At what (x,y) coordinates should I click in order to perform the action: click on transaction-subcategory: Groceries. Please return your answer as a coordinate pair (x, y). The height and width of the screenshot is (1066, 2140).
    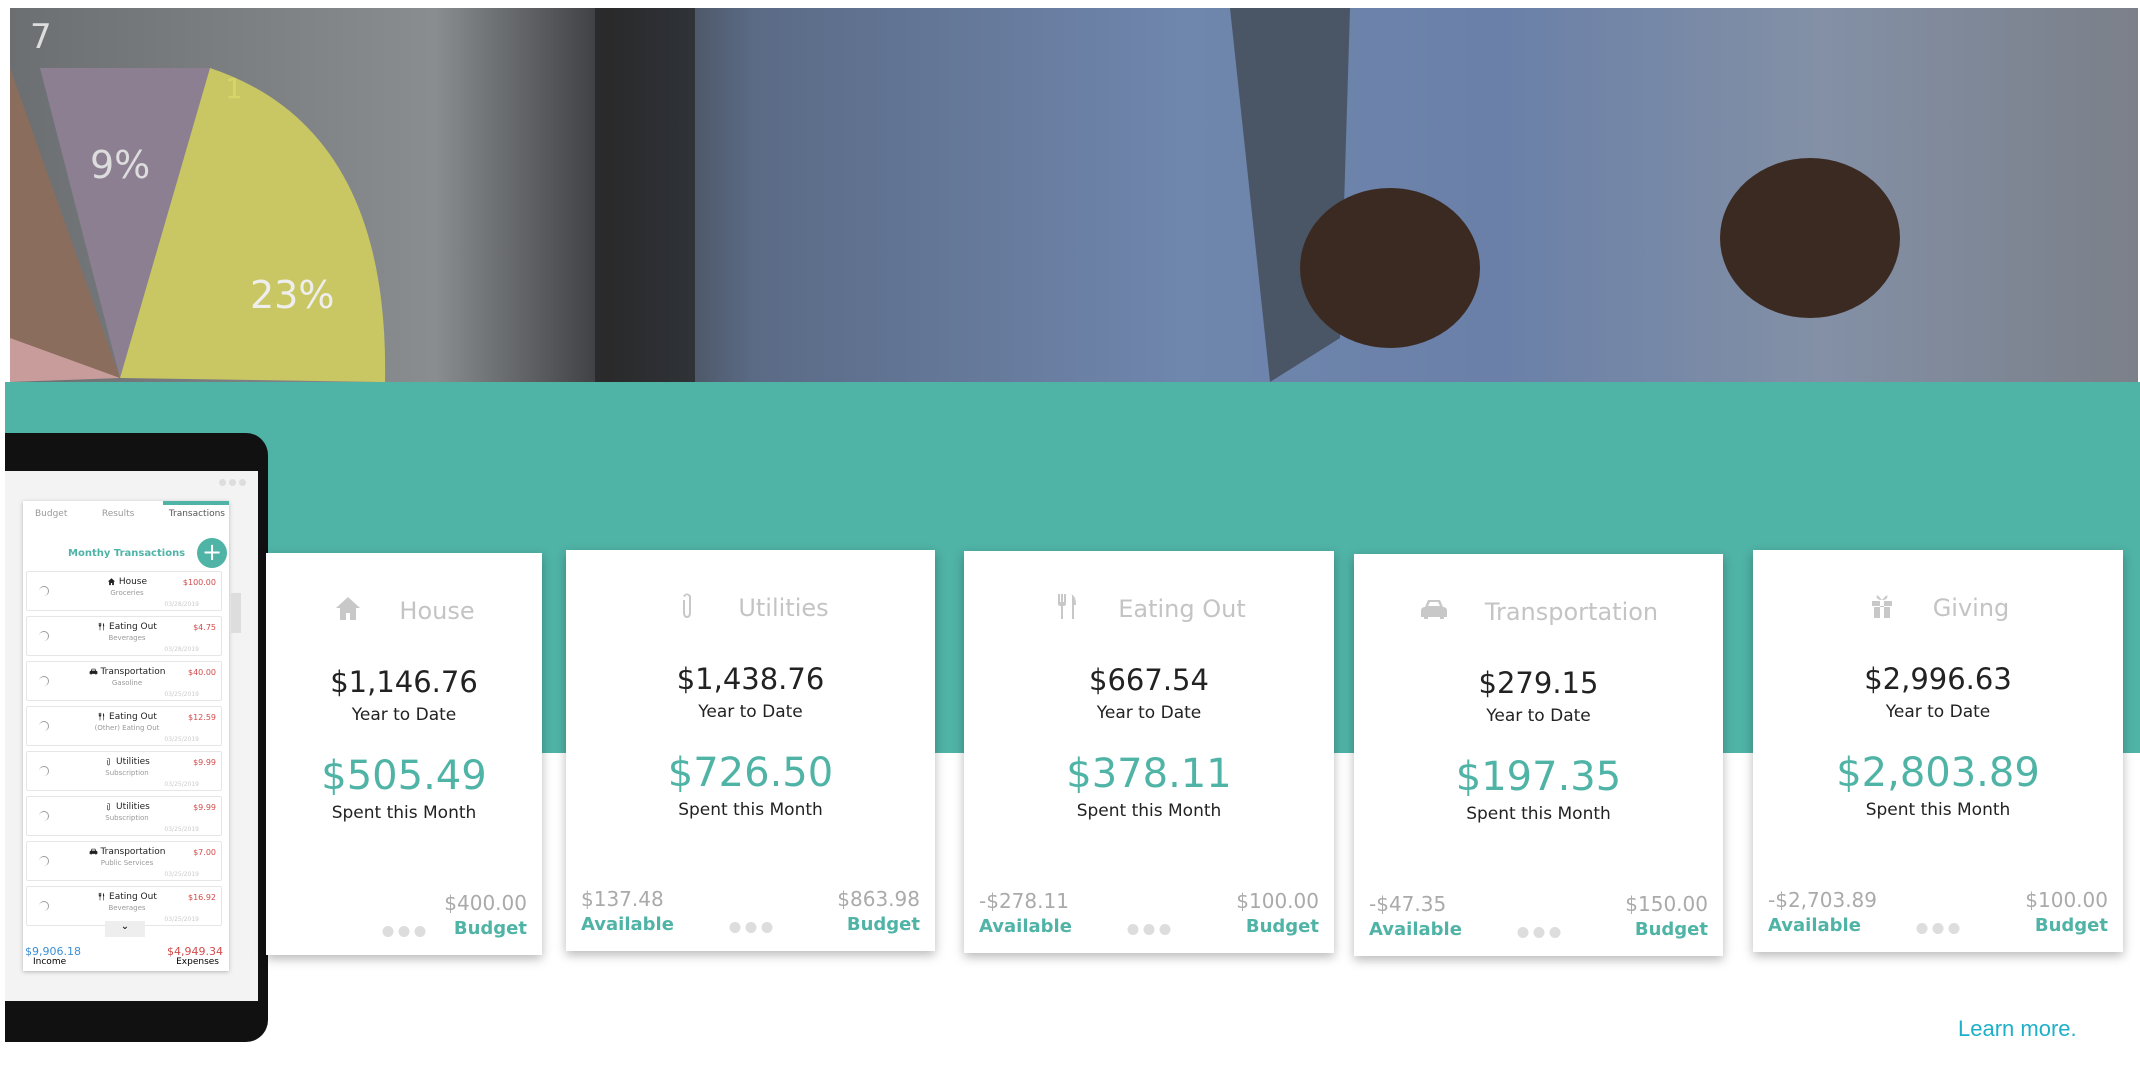
    Looking at the image, I should click on (127, 593).